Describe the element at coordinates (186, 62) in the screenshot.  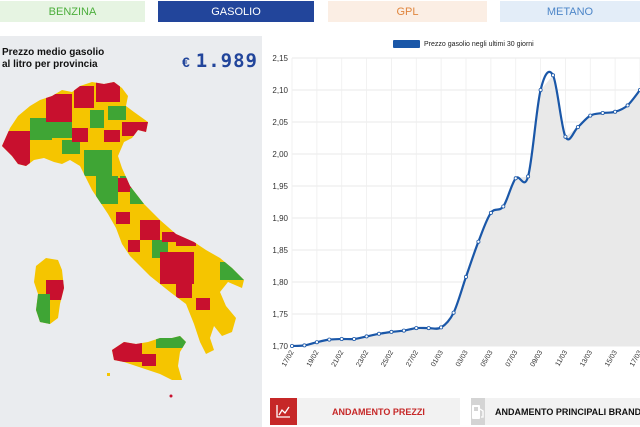
I see `currency-symbol: €` at that location.